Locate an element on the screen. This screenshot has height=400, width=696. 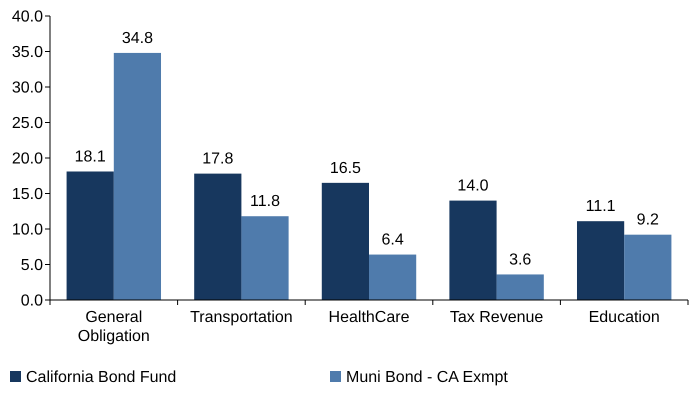
data-label: 18.1 is located at coordinates (90, 157).